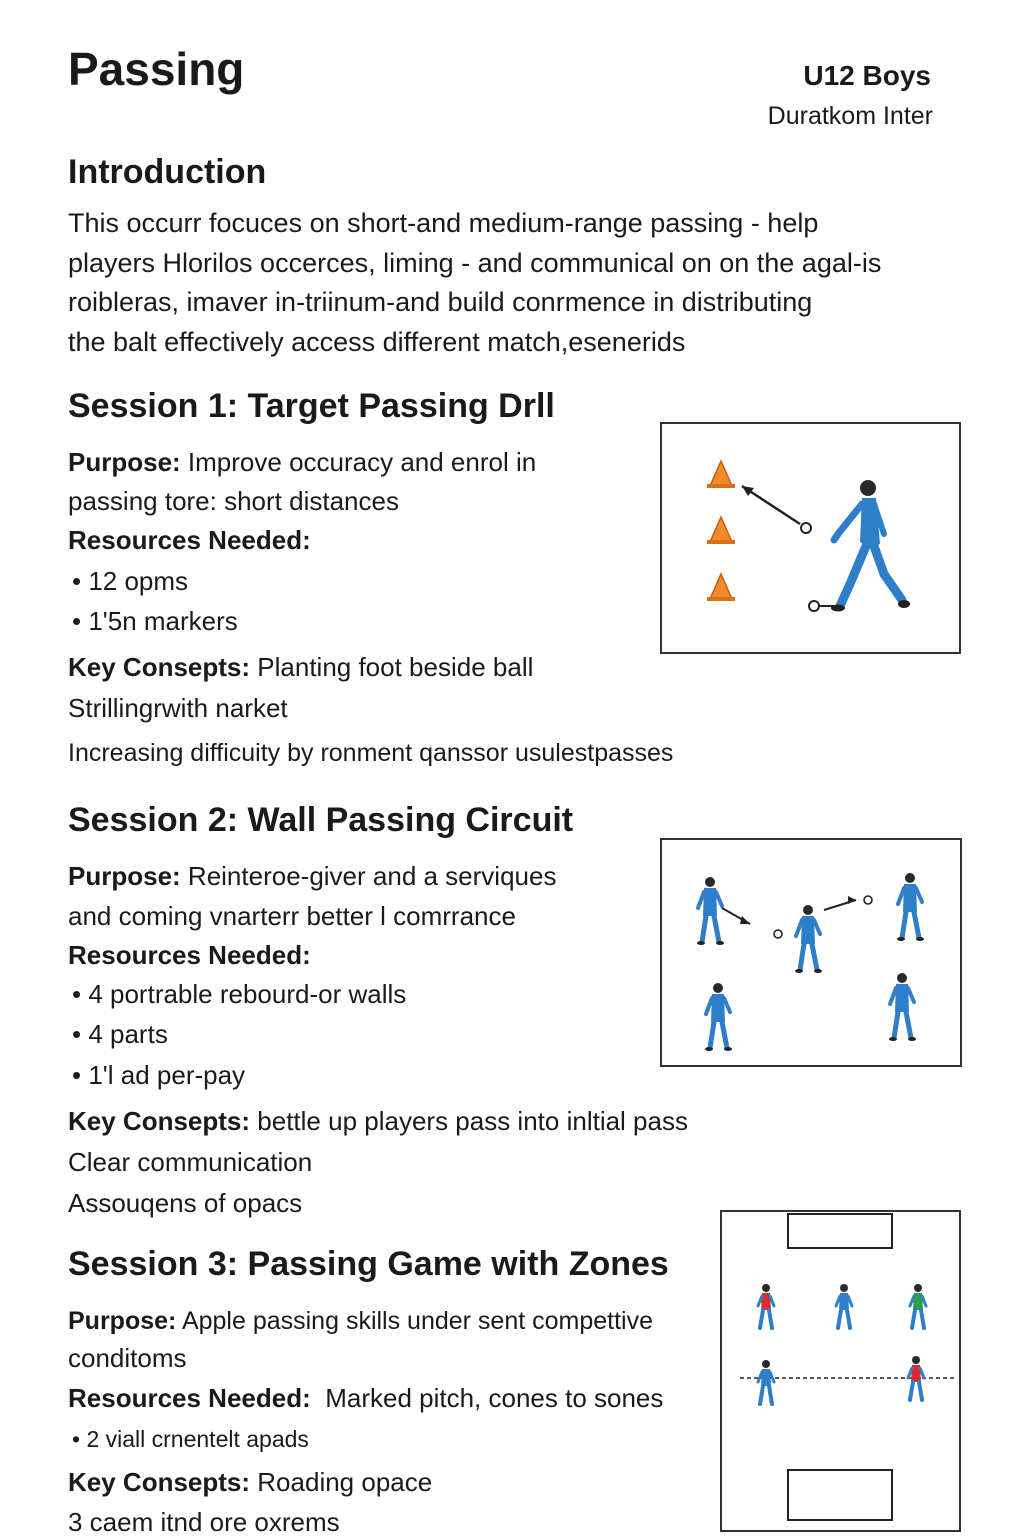 The width and height of the screenshot is (1024, 1538). I want to click on session-1-resources-label: Resources Needed:, so click(189, 540).